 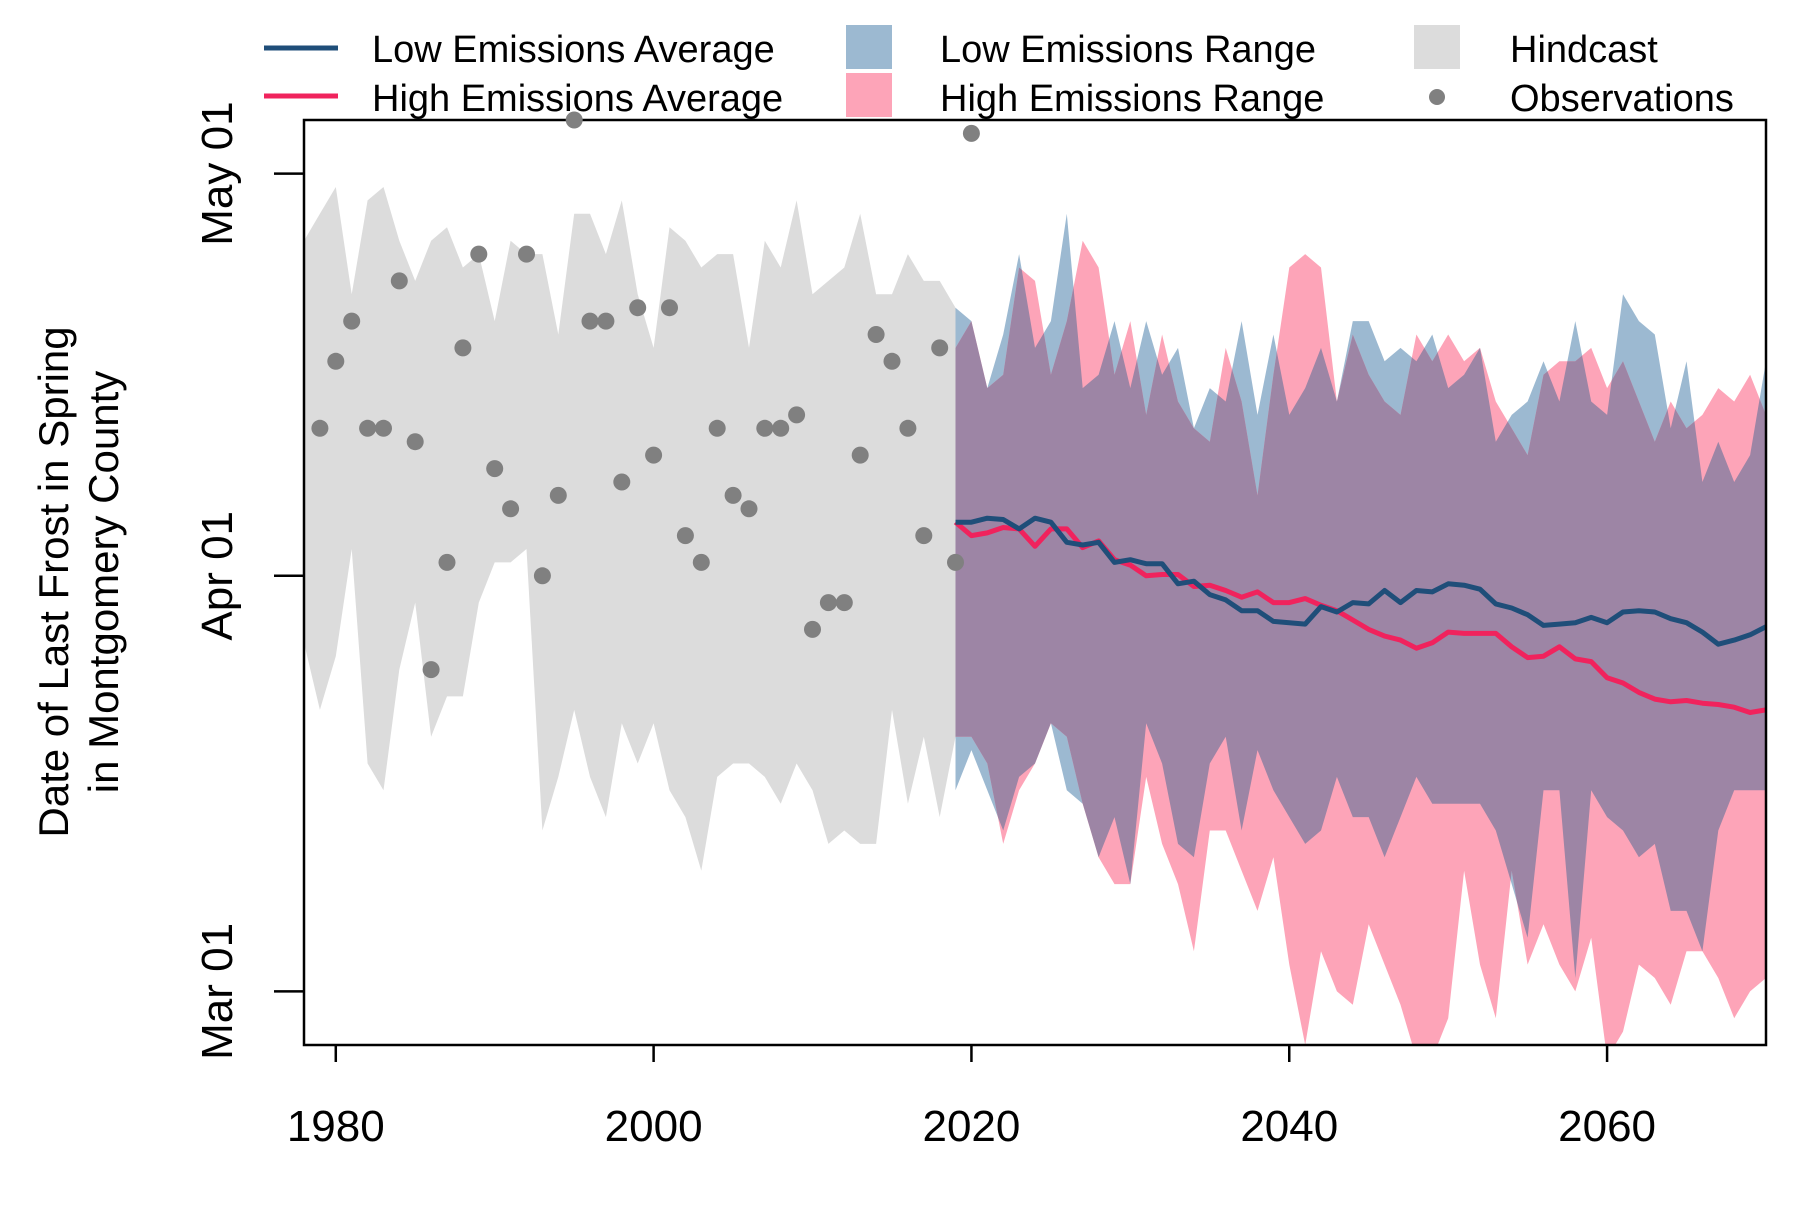 I want to click on y-tick-label: May 01, so click(x=217, y=173).